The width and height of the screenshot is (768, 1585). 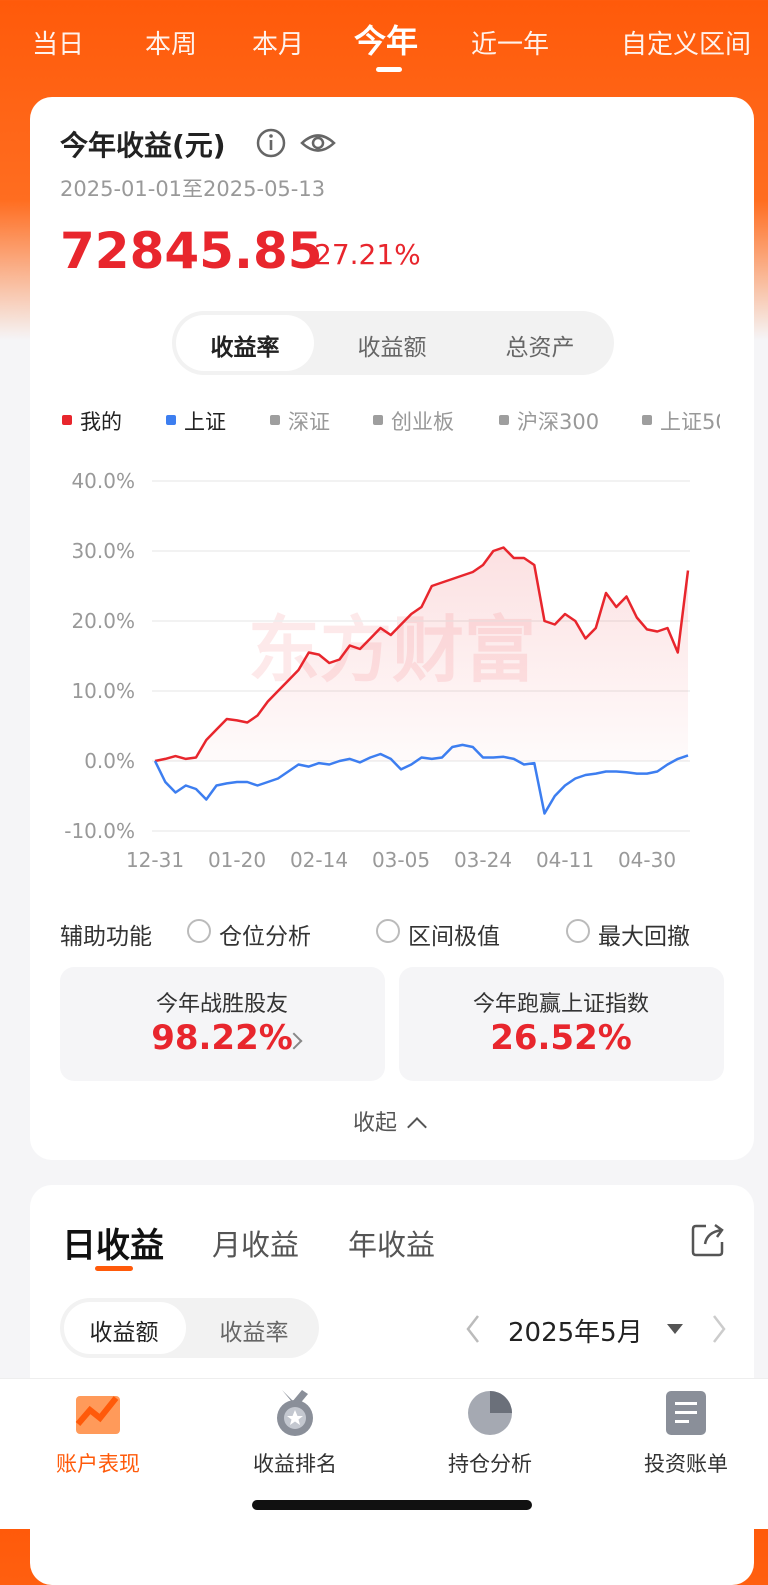 I want to click on info-icon, so click(x=271, y=143).